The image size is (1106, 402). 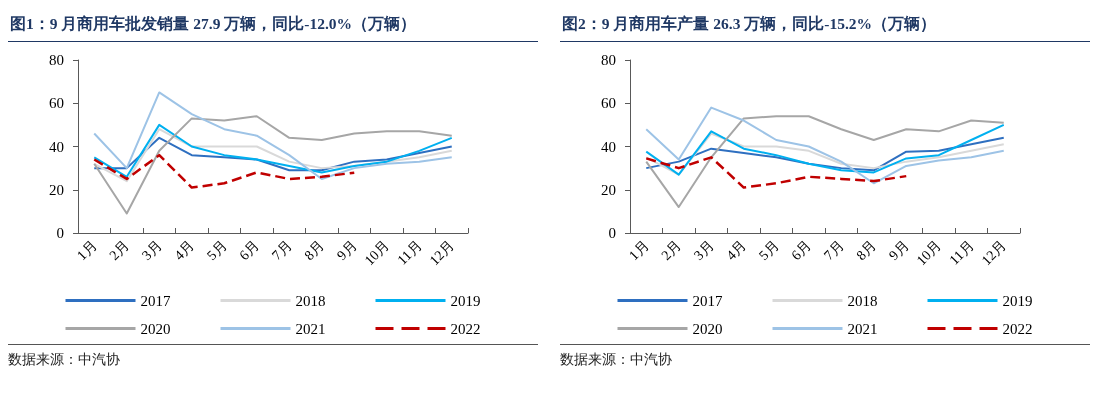 What do you see at coordinates (825, 25) in the screenshot?
I see `chart-title: 图2：9 月商用车产量 26.3 万辆，同比-15.2%（万辆）` at bounding box center [825, 25].